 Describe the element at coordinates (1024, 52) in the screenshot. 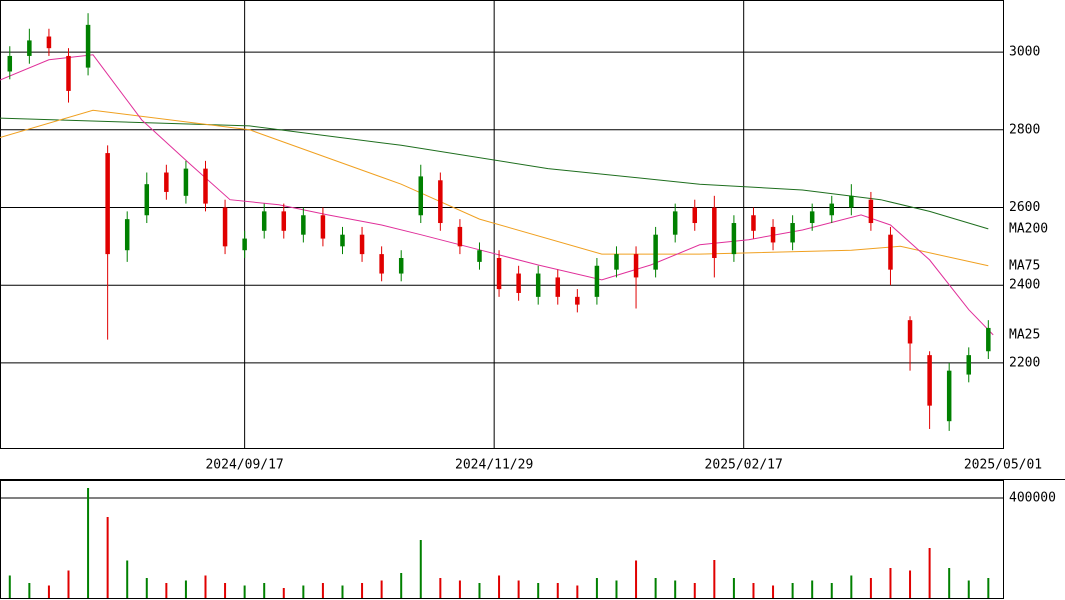

I see `y-tick-label: 3000` at that location.